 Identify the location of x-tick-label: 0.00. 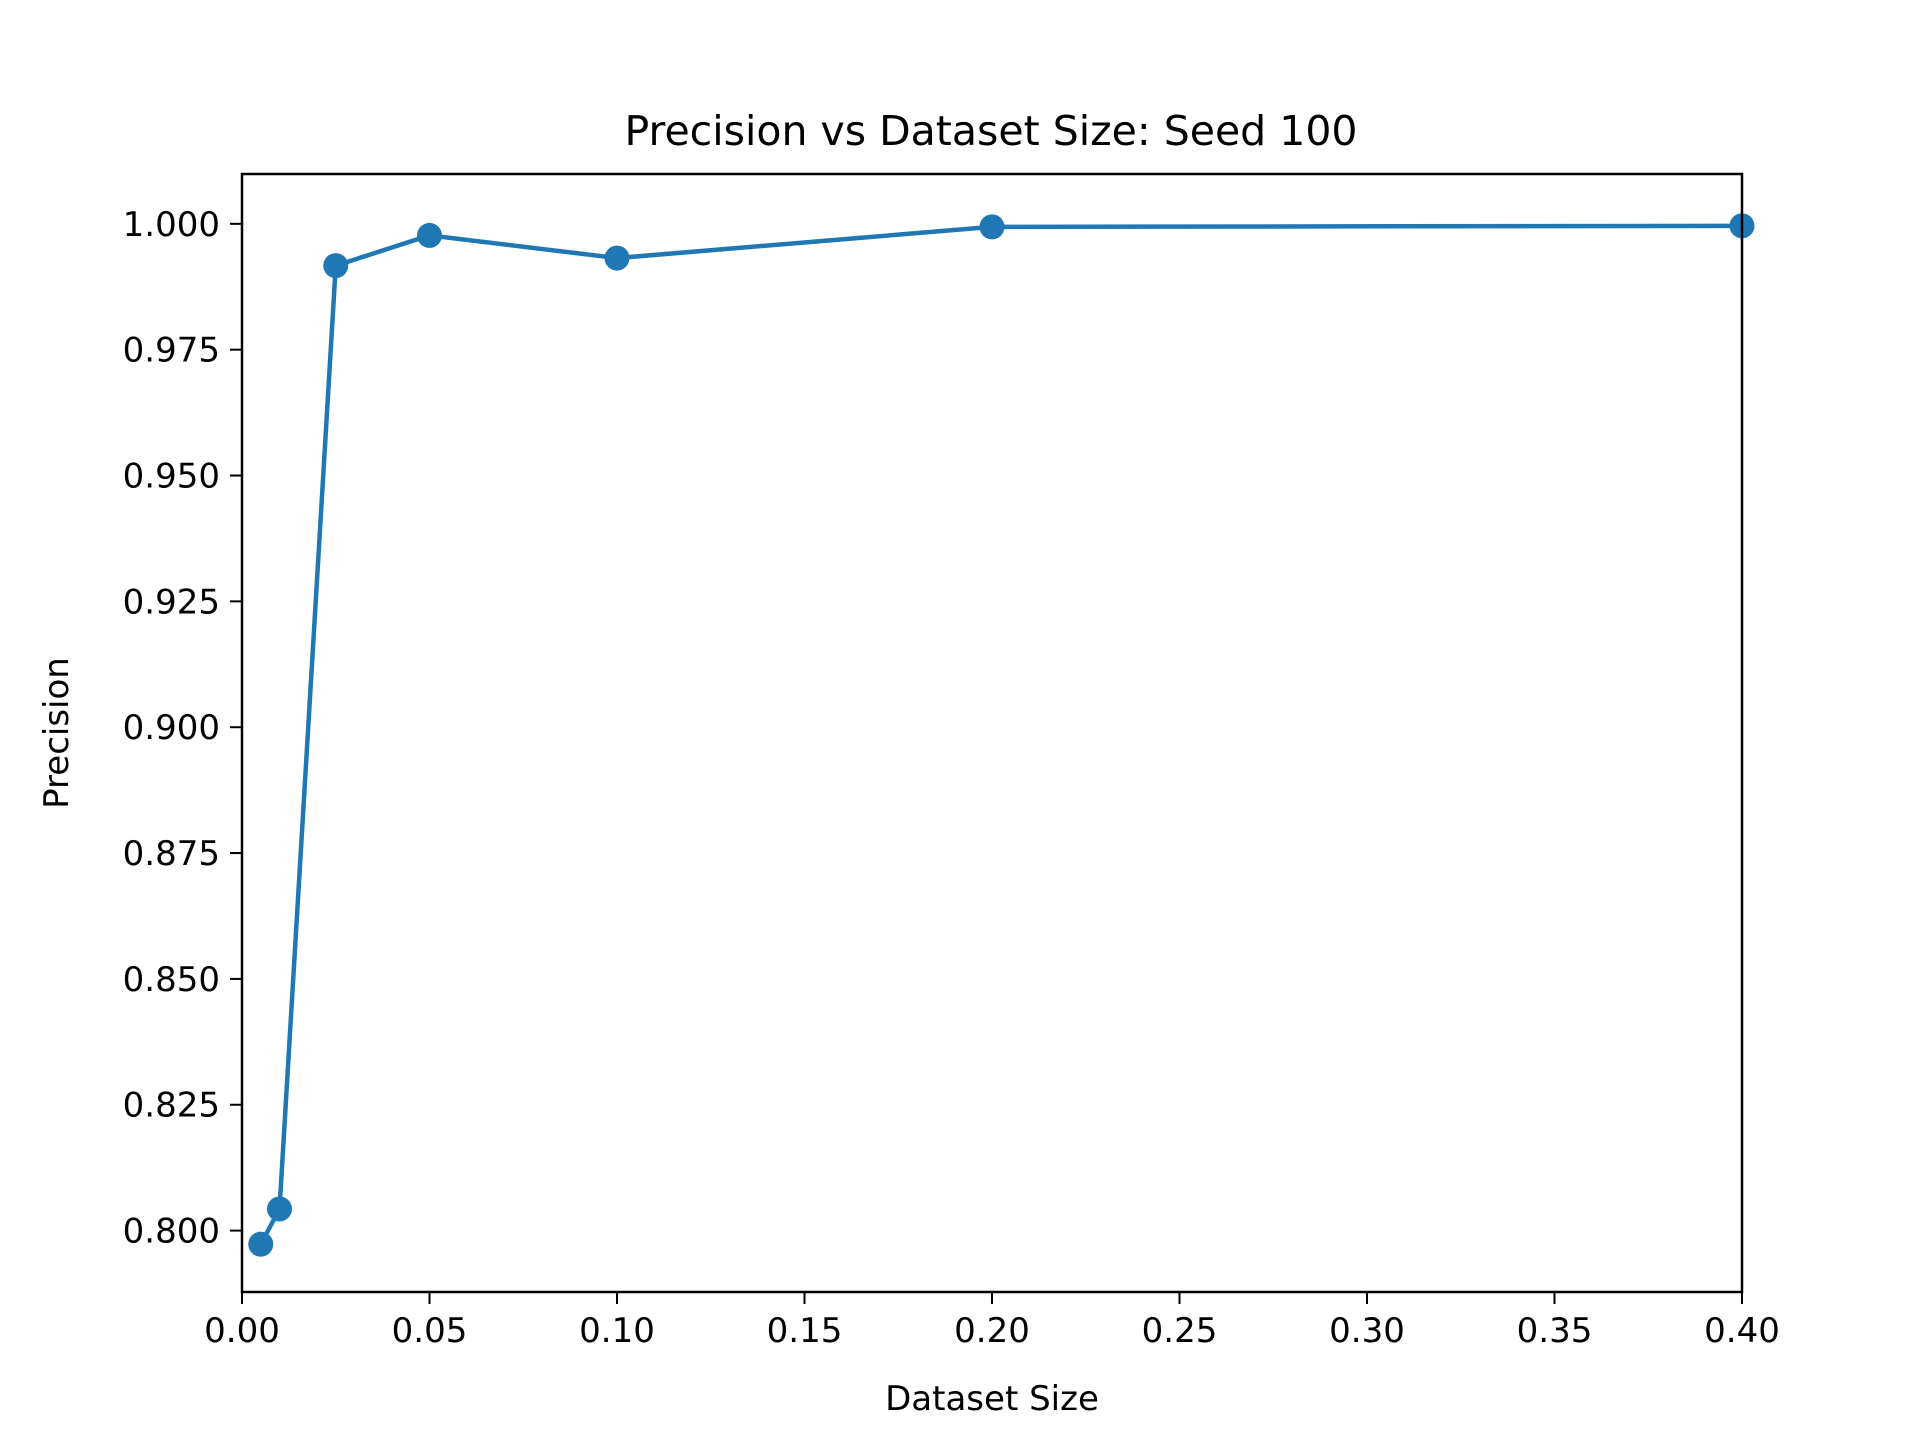
(242, 1331).